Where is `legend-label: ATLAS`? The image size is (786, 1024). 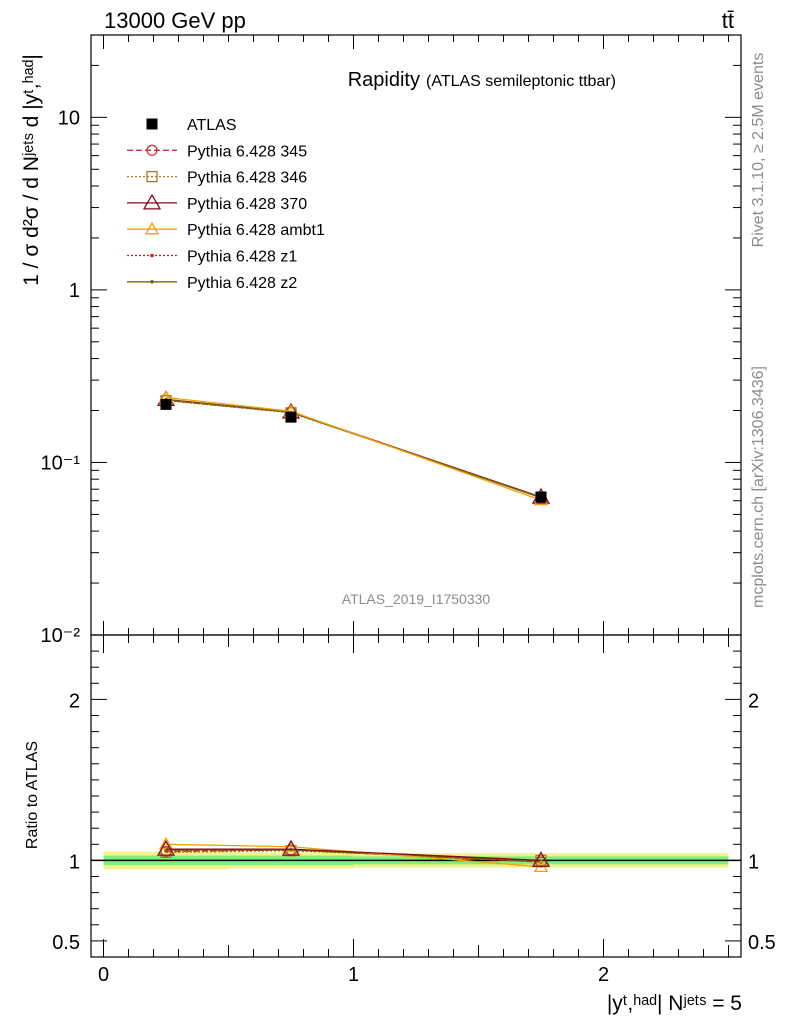
legend-label: ATLAS is located at coordinates (212, 125).